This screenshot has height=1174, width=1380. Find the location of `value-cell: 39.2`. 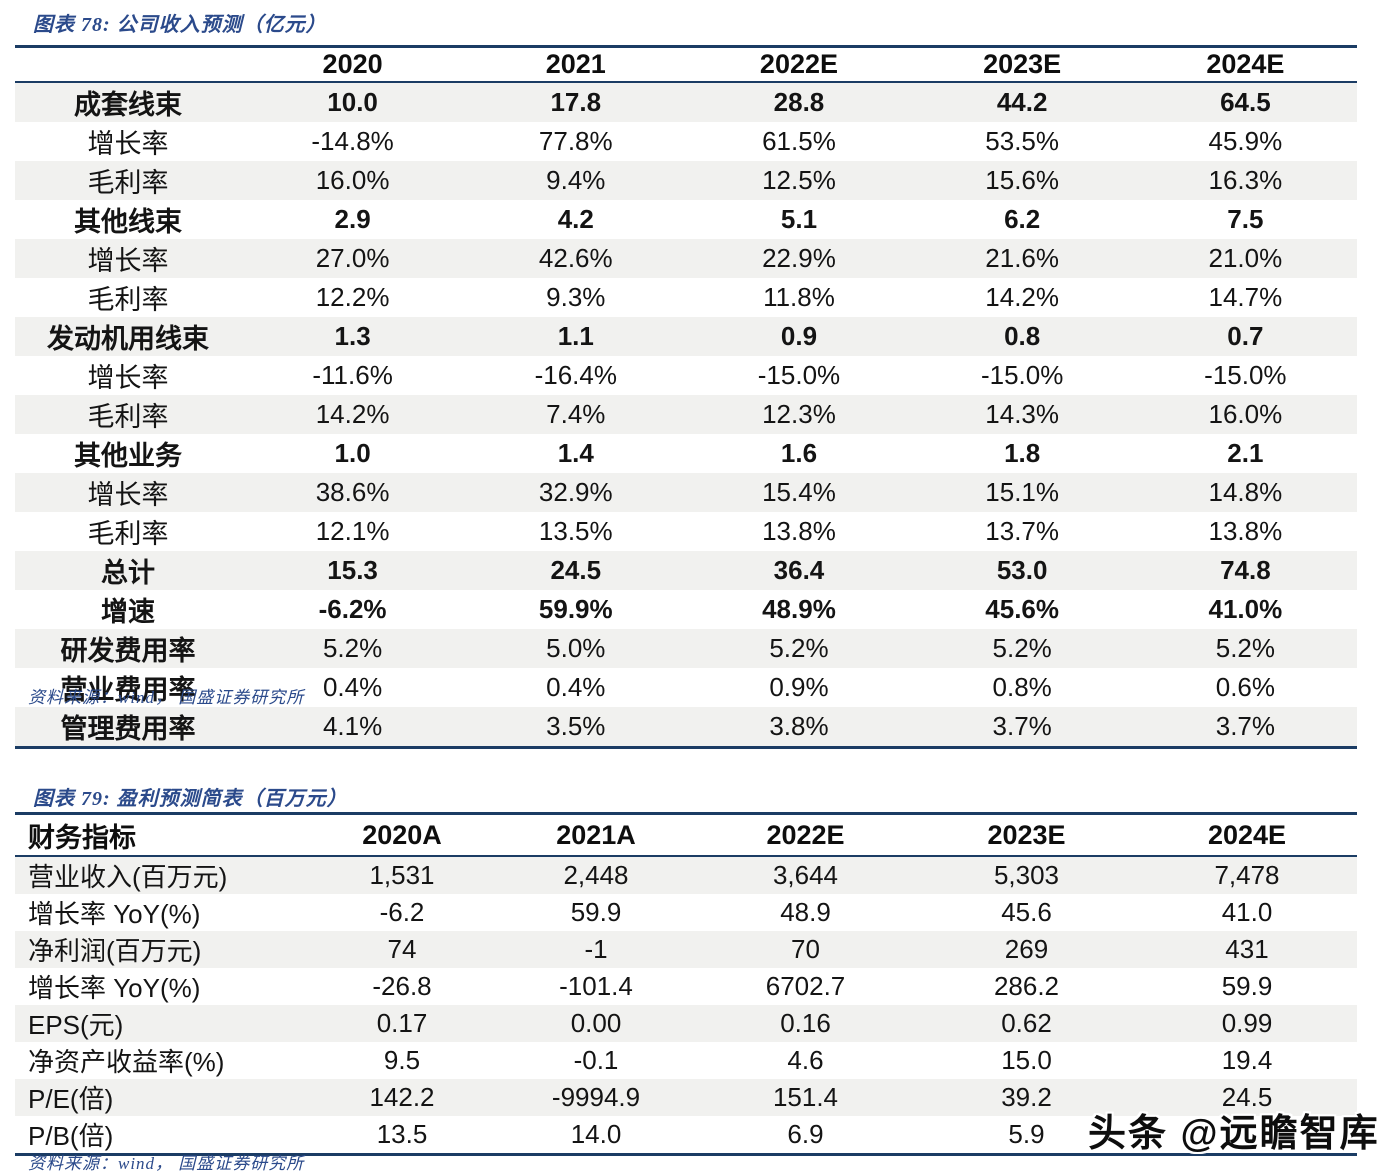

value-cell: 39.2 is located at coordinates (1026, 1097).